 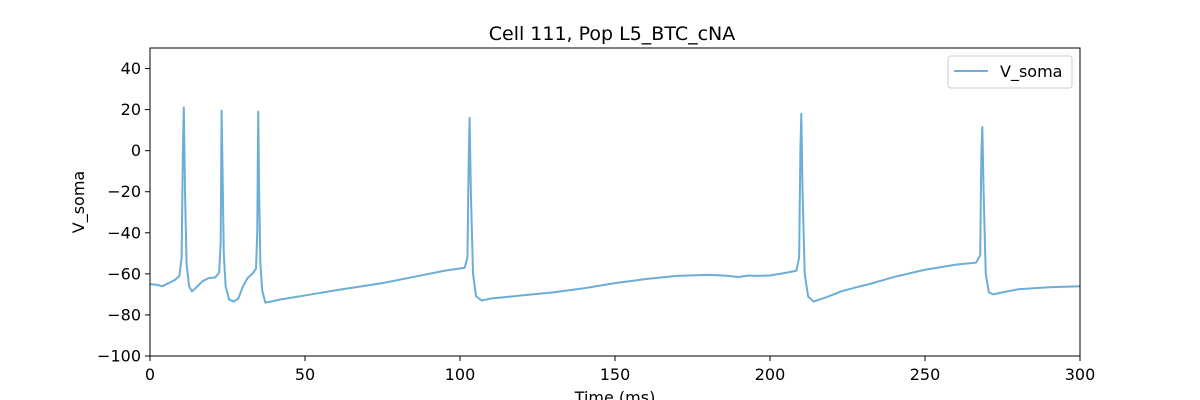 I want to click on y-tick-label: −20, so click(x=124, y=191).